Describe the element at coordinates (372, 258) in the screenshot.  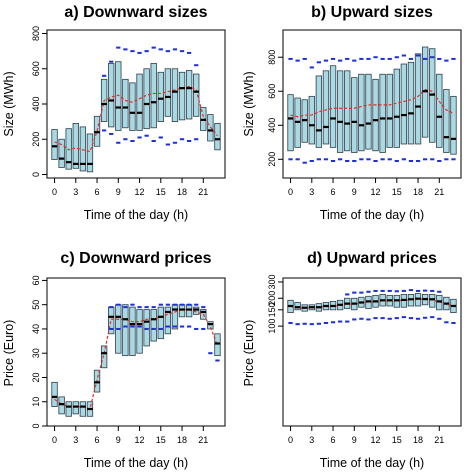
I see `panel-title: d) Upward prices` at that location.